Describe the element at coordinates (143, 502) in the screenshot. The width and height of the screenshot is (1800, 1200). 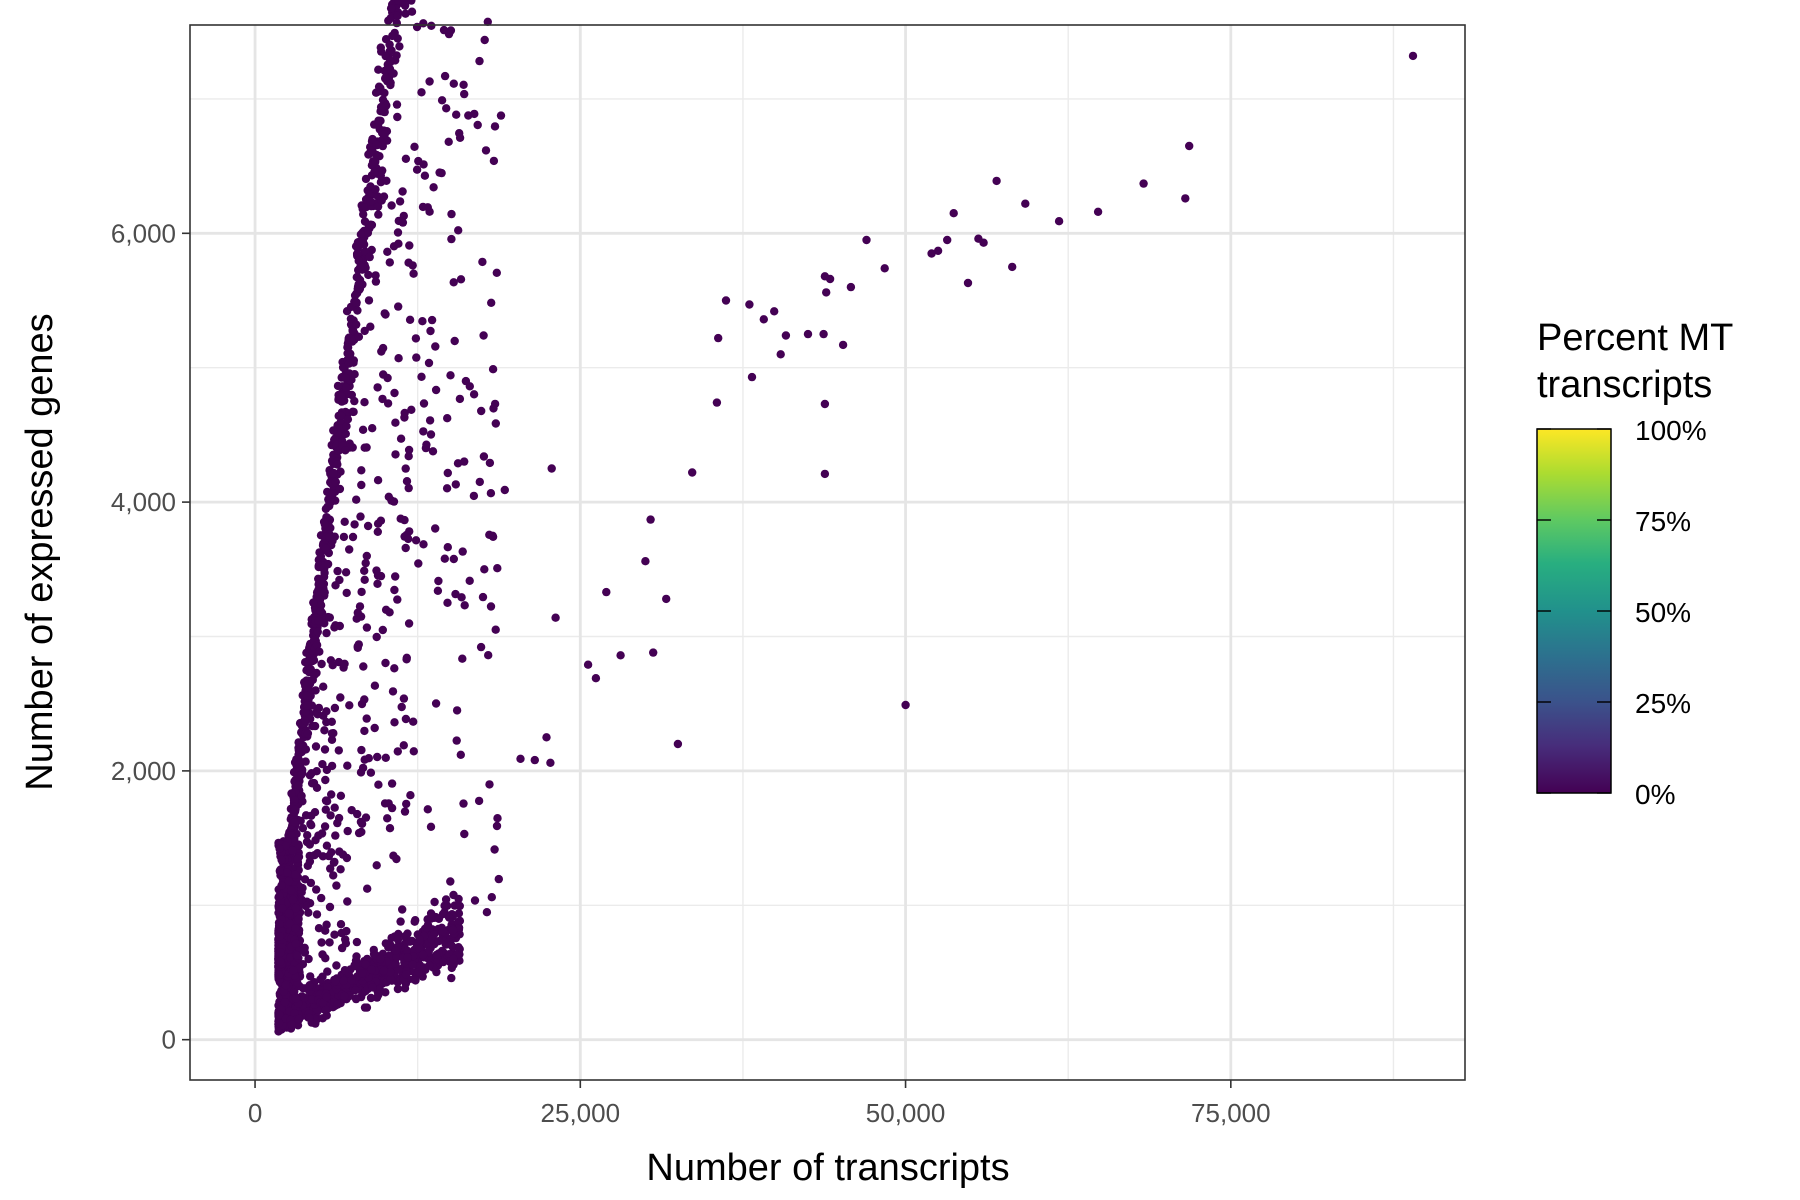
I see `y-tick-label: 4,000` at that location.